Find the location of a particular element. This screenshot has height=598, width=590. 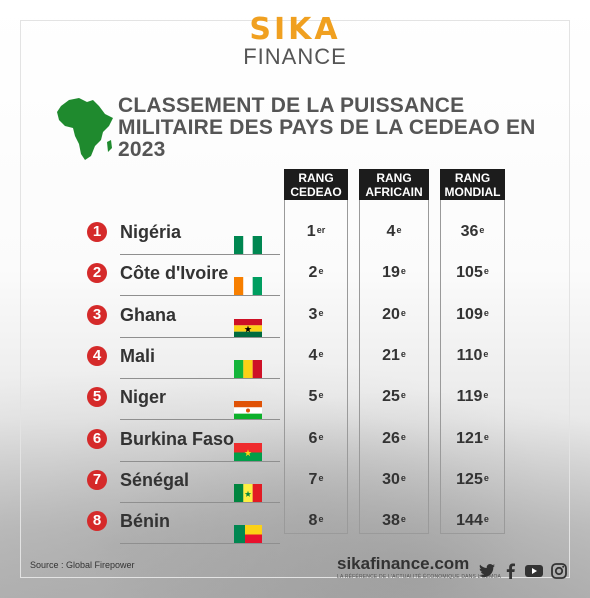

rank-cedeao-value: 2 is located at coordinates (313, 273).